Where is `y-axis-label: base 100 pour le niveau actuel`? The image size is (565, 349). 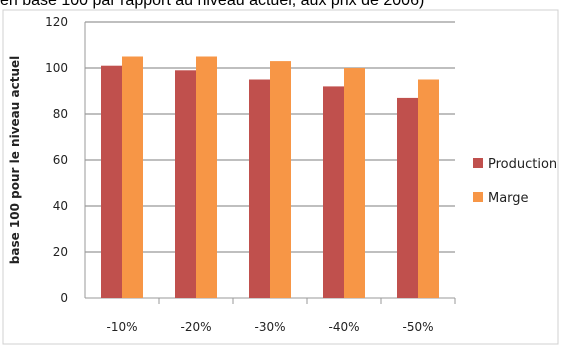
y-axis-label: base 100 pour le niveau actuel is located at coordinates (15, 160).